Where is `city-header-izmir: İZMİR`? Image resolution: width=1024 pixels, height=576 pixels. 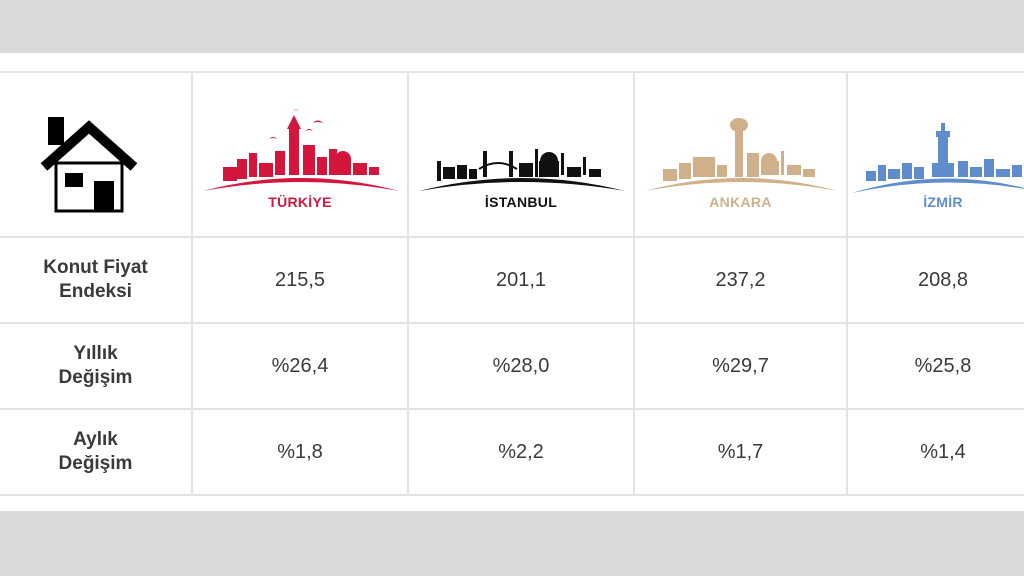
city-header-izmir: İZMİR is located at coordinates (935, 154).